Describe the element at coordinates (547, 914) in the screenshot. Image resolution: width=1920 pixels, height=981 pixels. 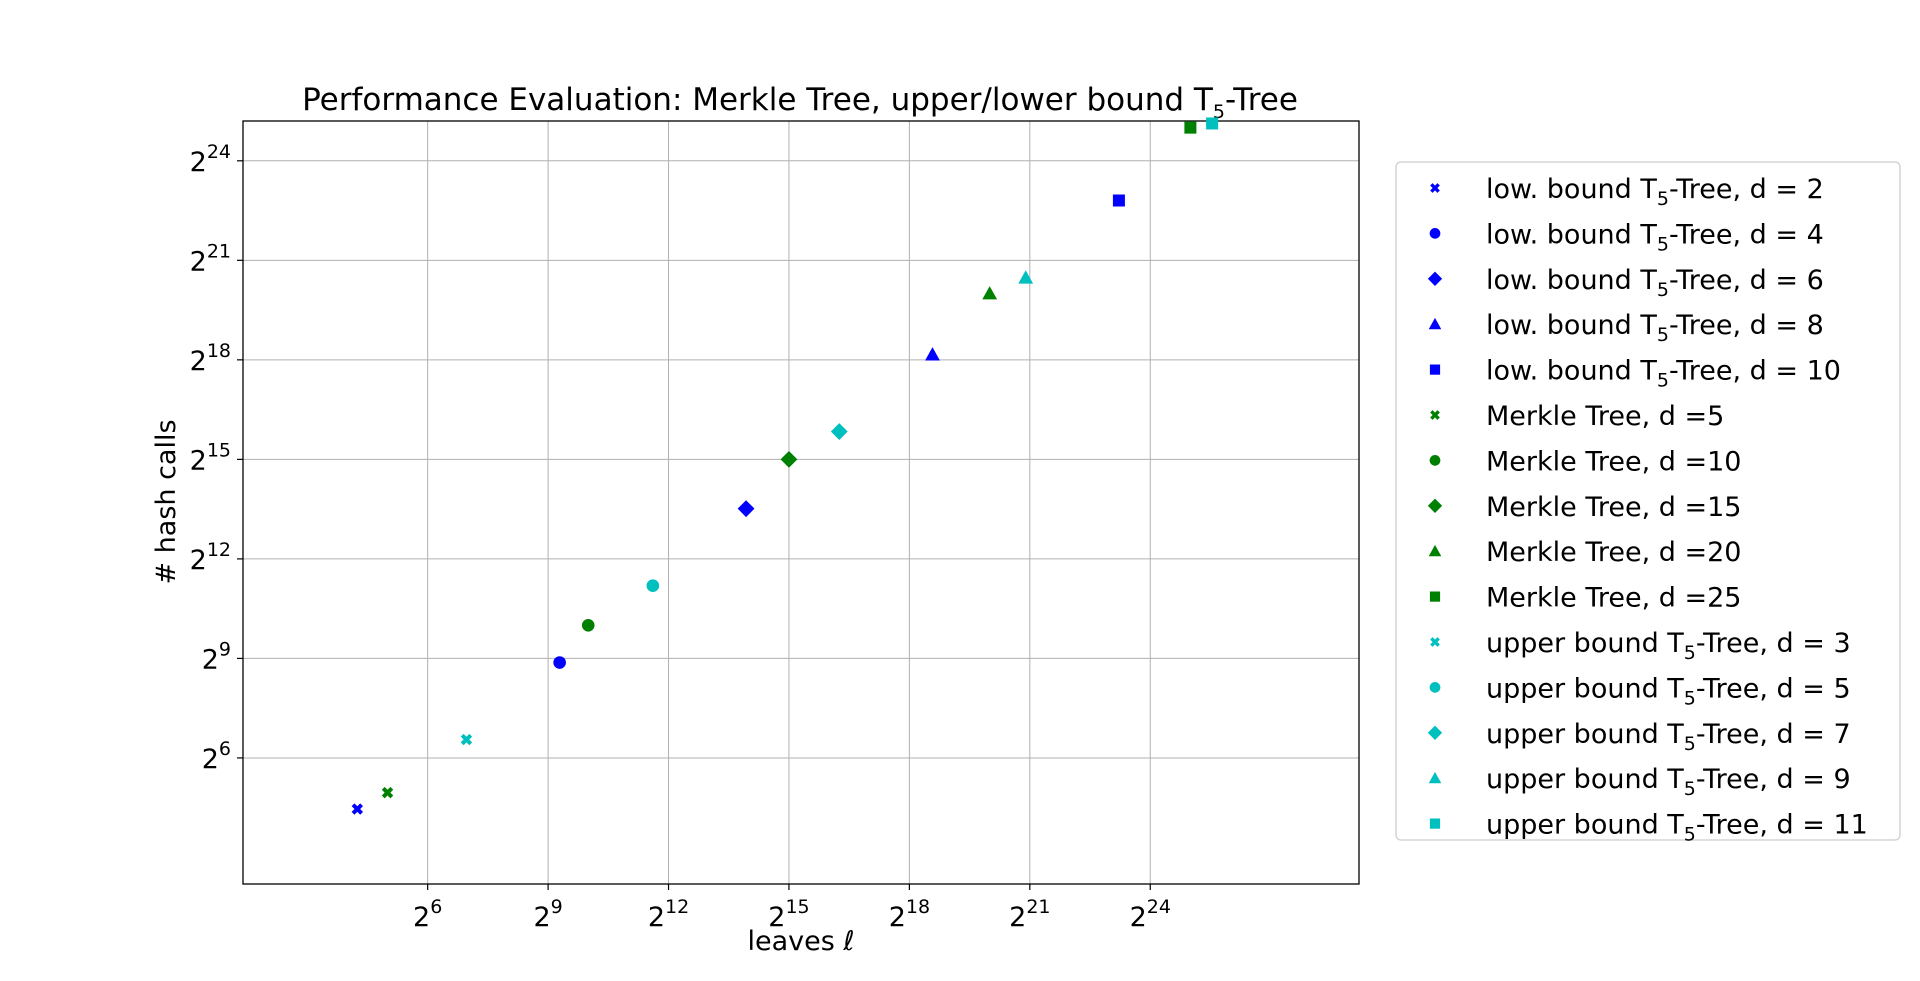
I see `x-tick-label: 29` at that location.